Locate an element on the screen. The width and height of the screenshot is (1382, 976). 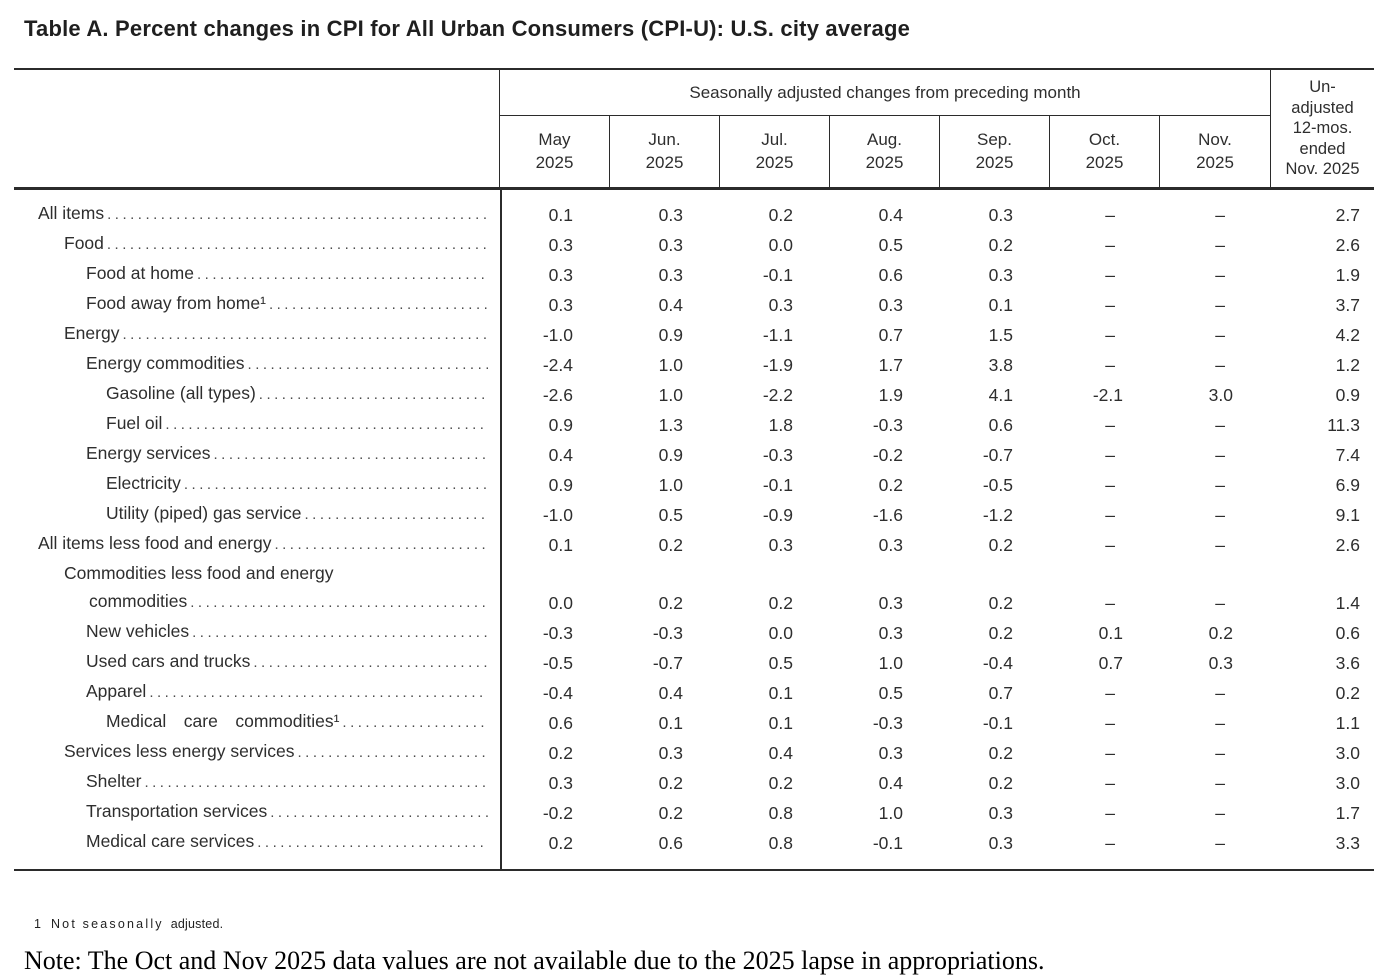
footnote: 1 Not seasonally adjusted. is located at coordinates (704, 924).